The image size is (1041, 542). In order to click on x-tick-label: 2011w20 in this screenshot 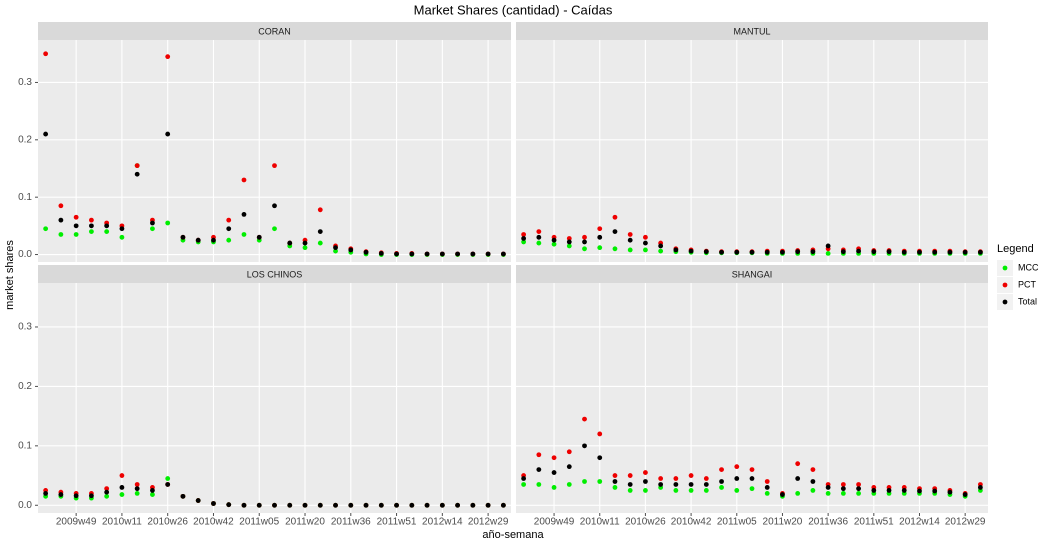, I will do `click(783, 522)`.